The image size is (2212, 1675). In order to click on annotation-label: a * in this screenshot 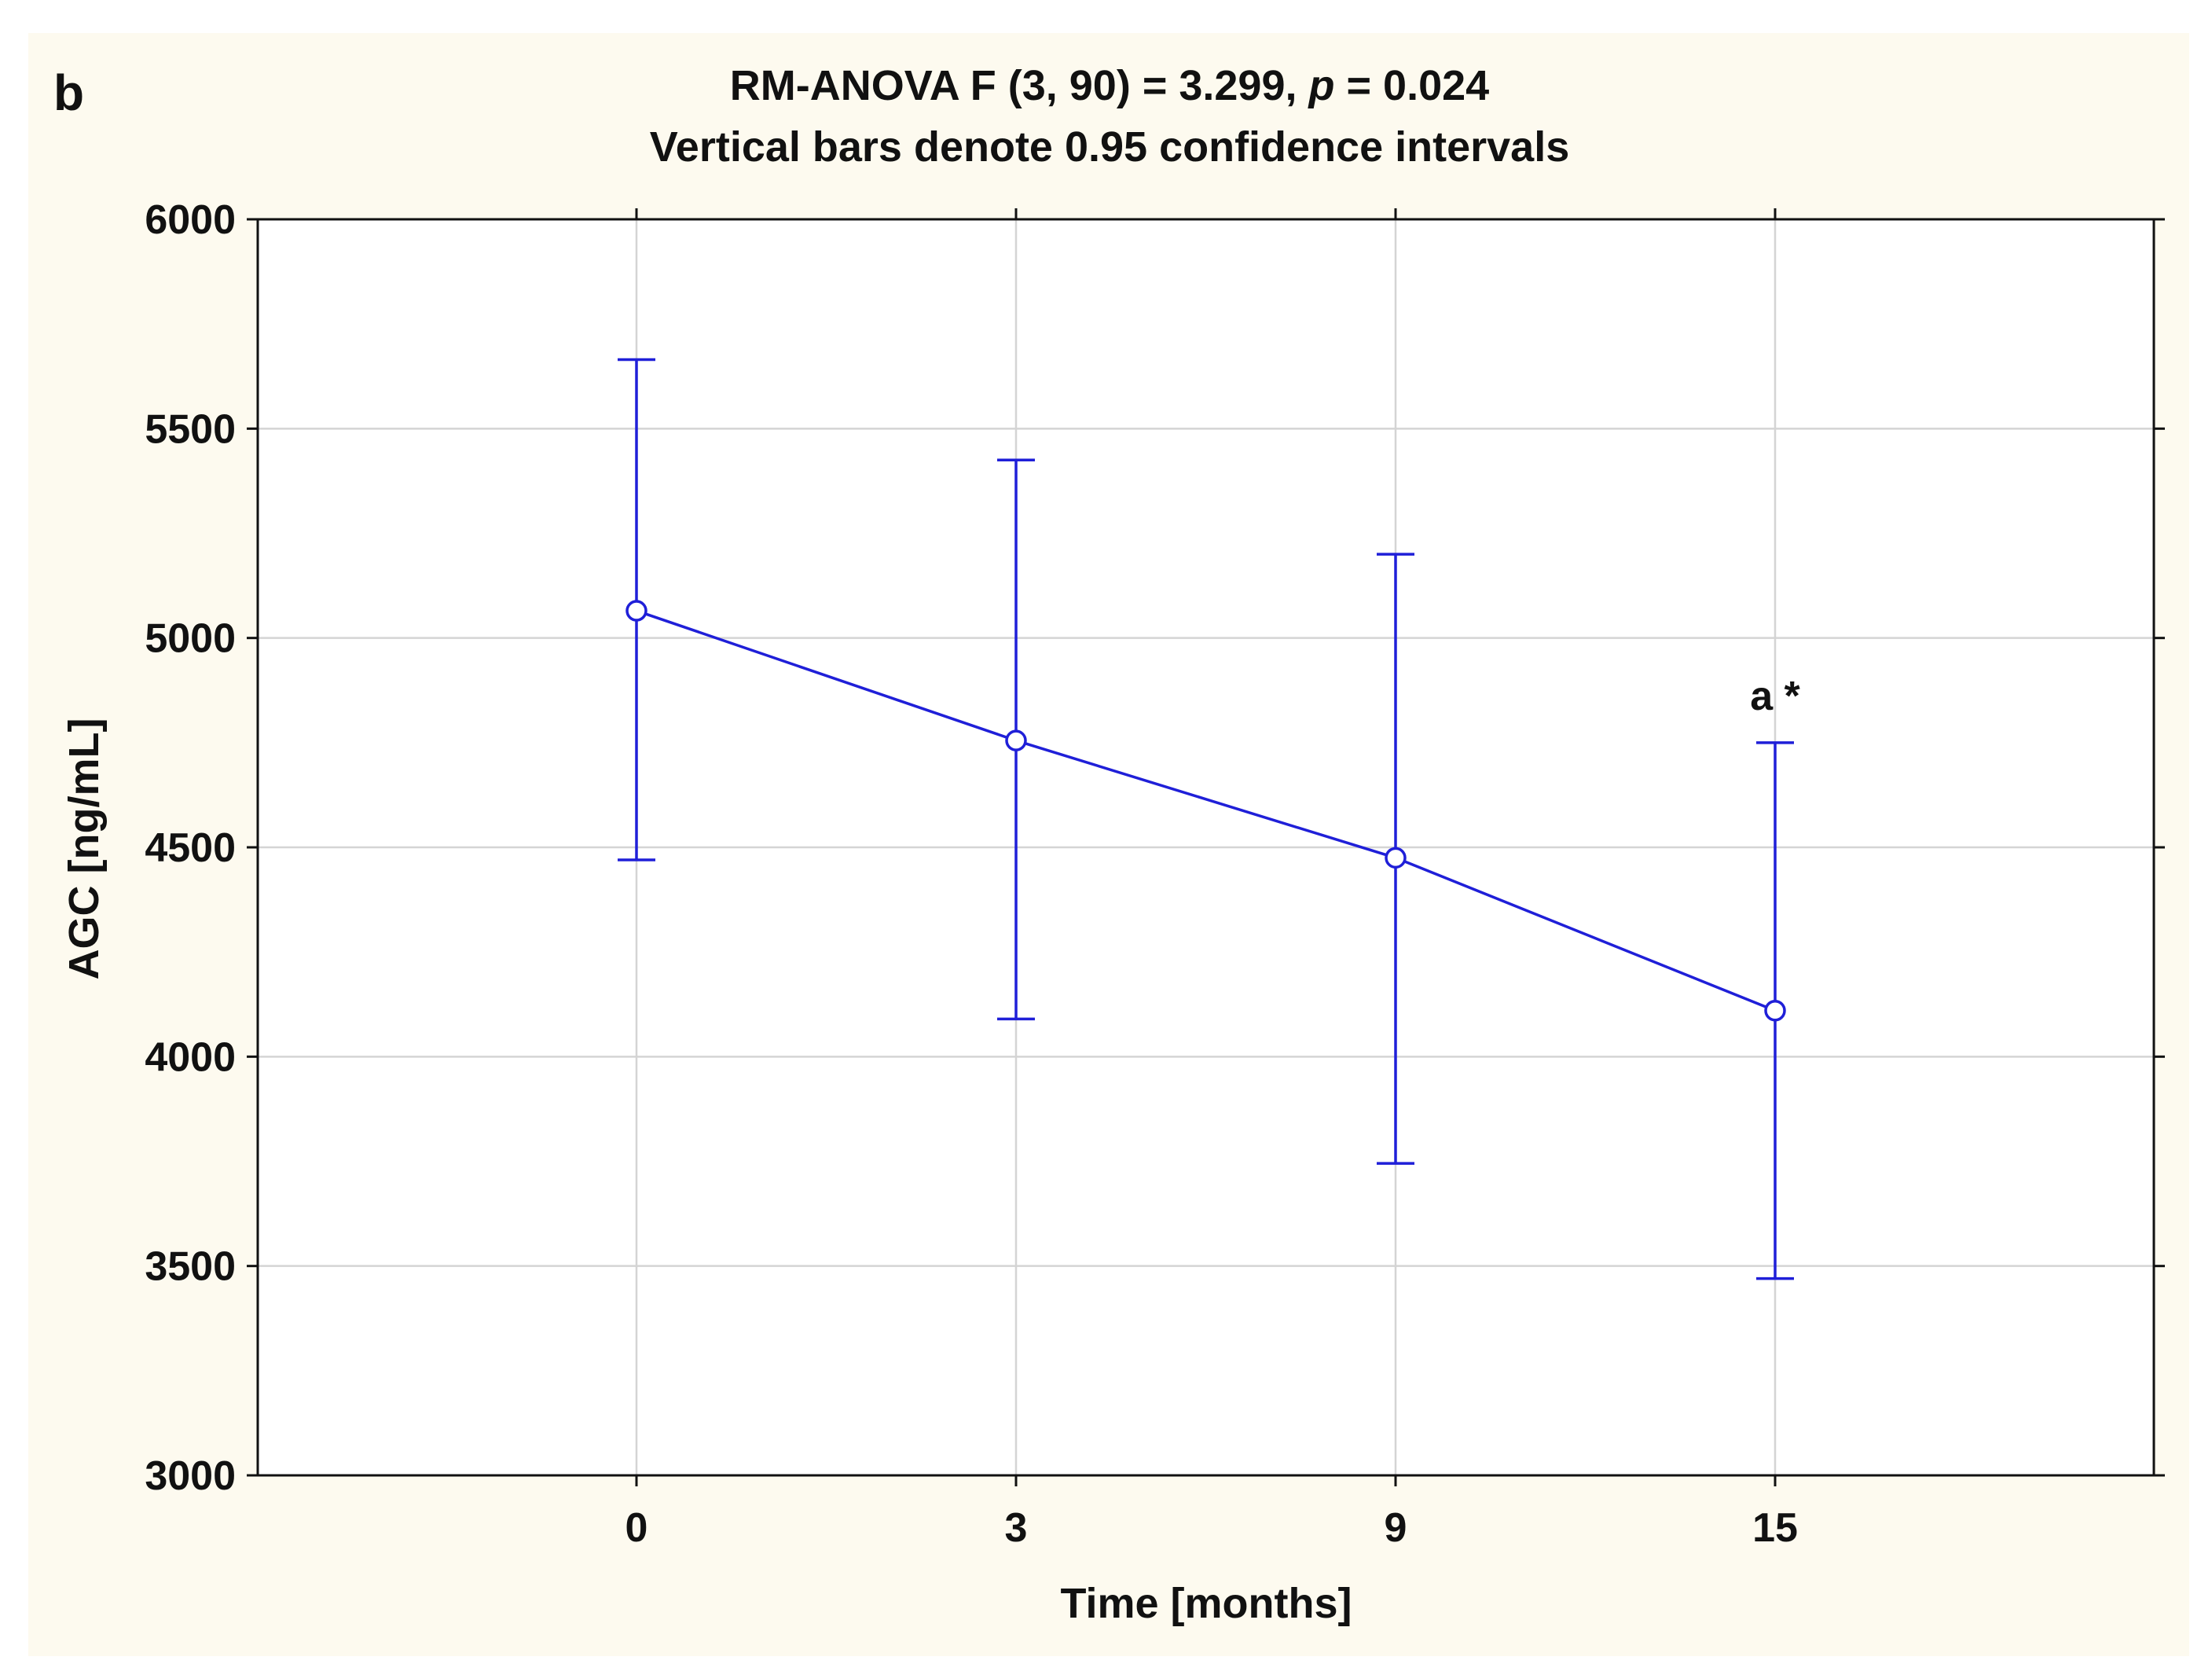, I will do `click(1775, 696)`.